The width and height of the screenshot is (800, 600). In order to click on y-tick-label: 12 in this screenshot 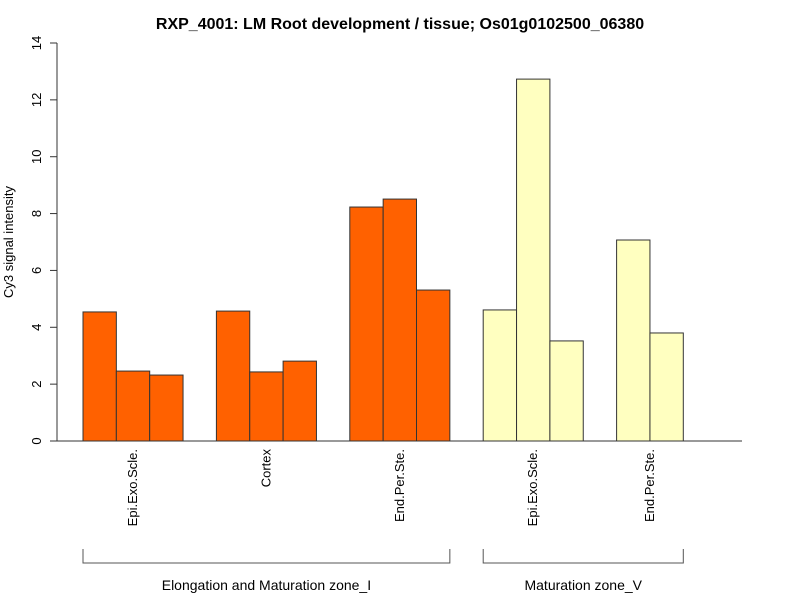, I will do `click(36, 100)`.